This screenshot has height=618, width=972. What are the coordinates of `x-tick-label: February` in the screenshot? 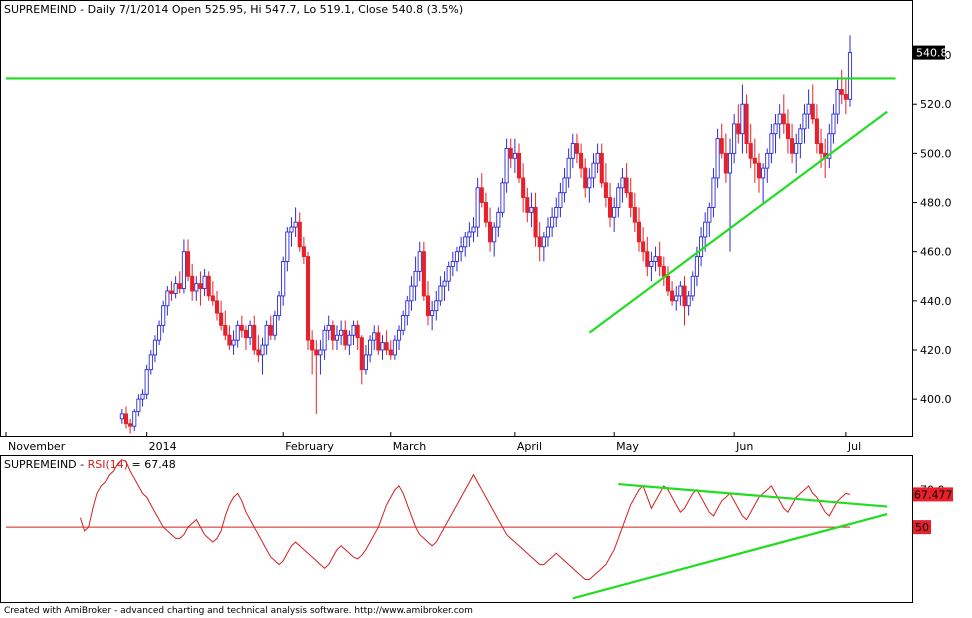 It's located at (309, 446).